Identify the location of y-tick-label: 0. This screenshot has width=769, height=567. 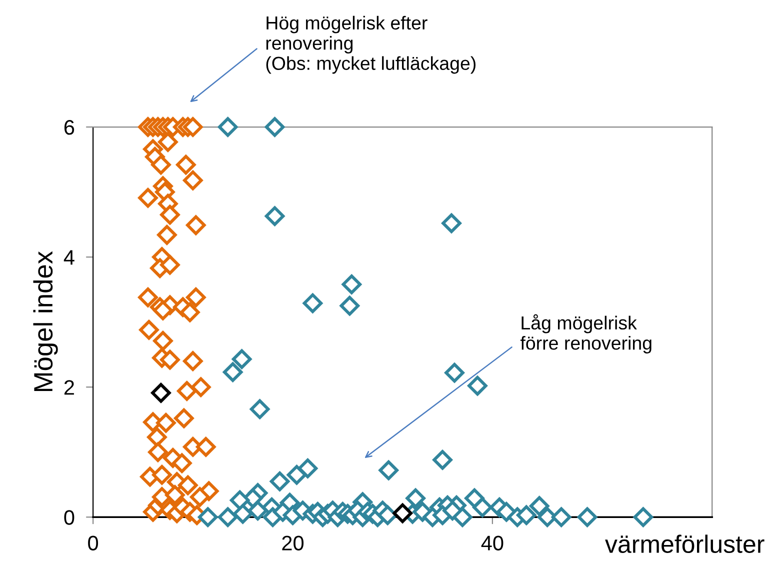
(69, 517).